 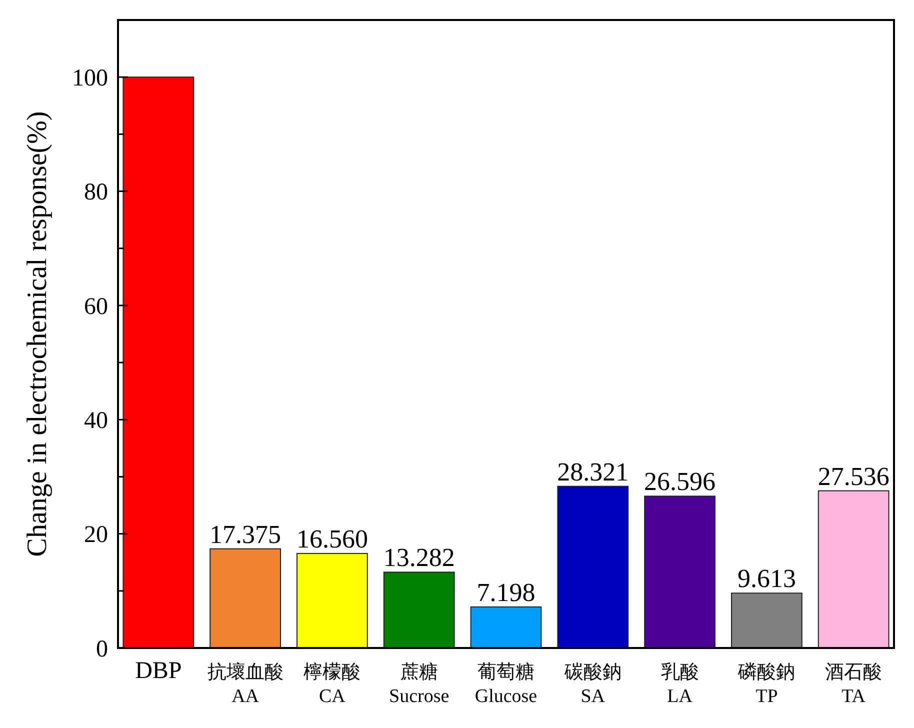 What do you see at coordinates (592, 684) in the screenshot?
I see `x-tick-label: 碳酸鈉 SA` at bounding box center [592, 684].